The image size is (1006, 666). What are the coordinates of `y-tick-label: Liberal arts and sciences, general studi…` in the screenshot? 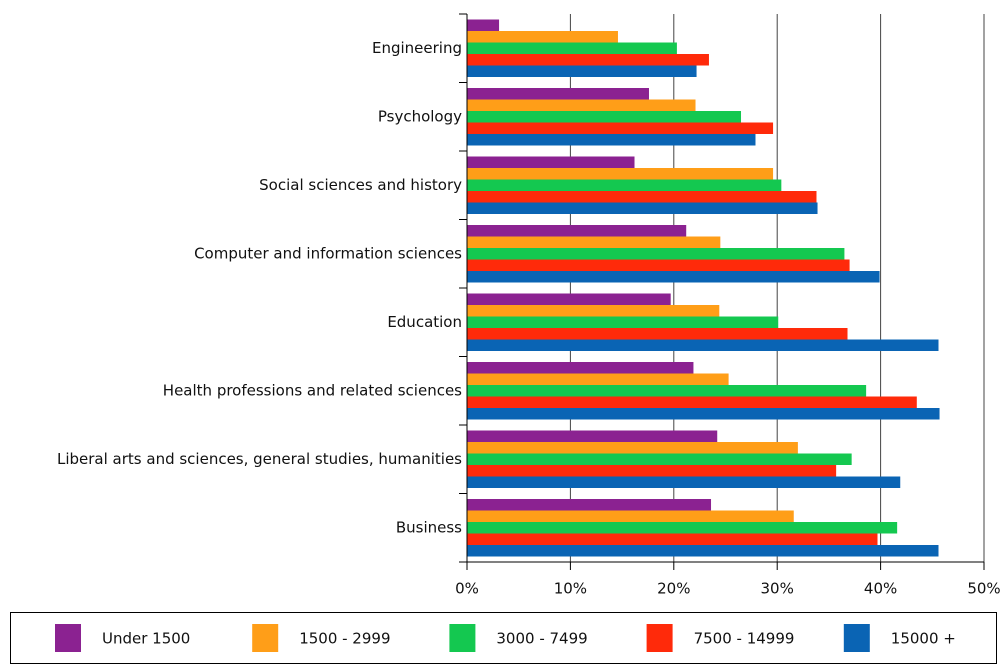 It's located at (259, 459).